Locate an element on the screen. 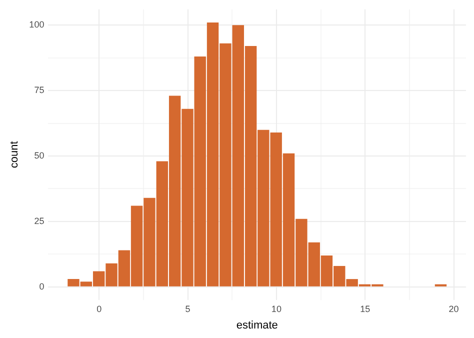 The width and height of the screenshot is (474, 338). x-axis-title: estimate is located at coordinates (257, 325).